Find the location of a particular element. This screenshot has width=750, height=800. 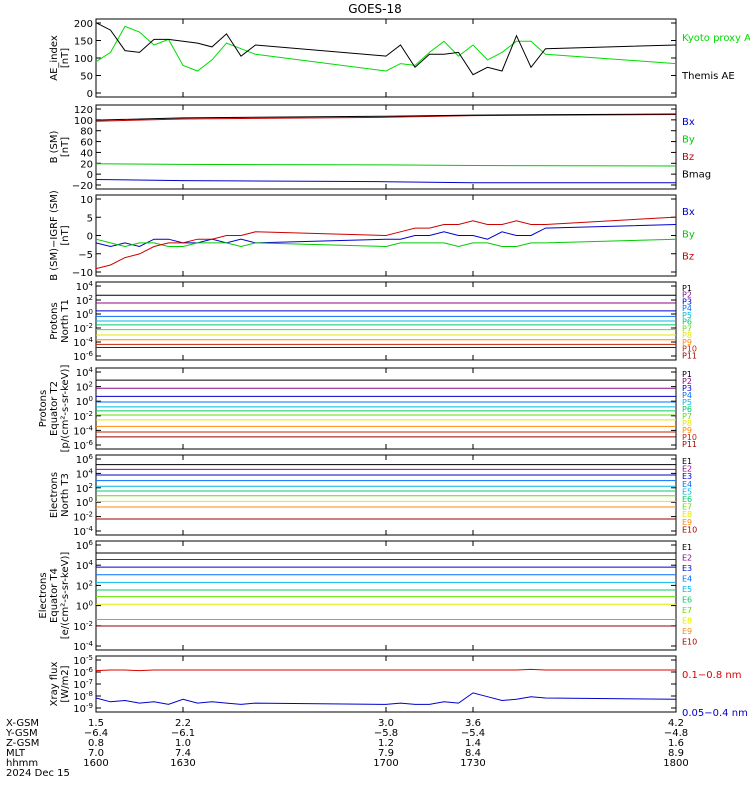

y-tick-label: 40 is located at coordinates (86, 153).